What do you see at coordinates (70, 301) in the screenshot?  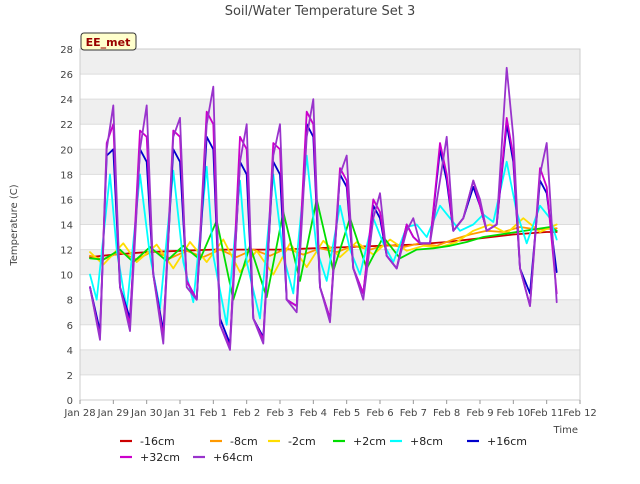 I see `y-tick-label: 8` at bounding box center [70, 301].